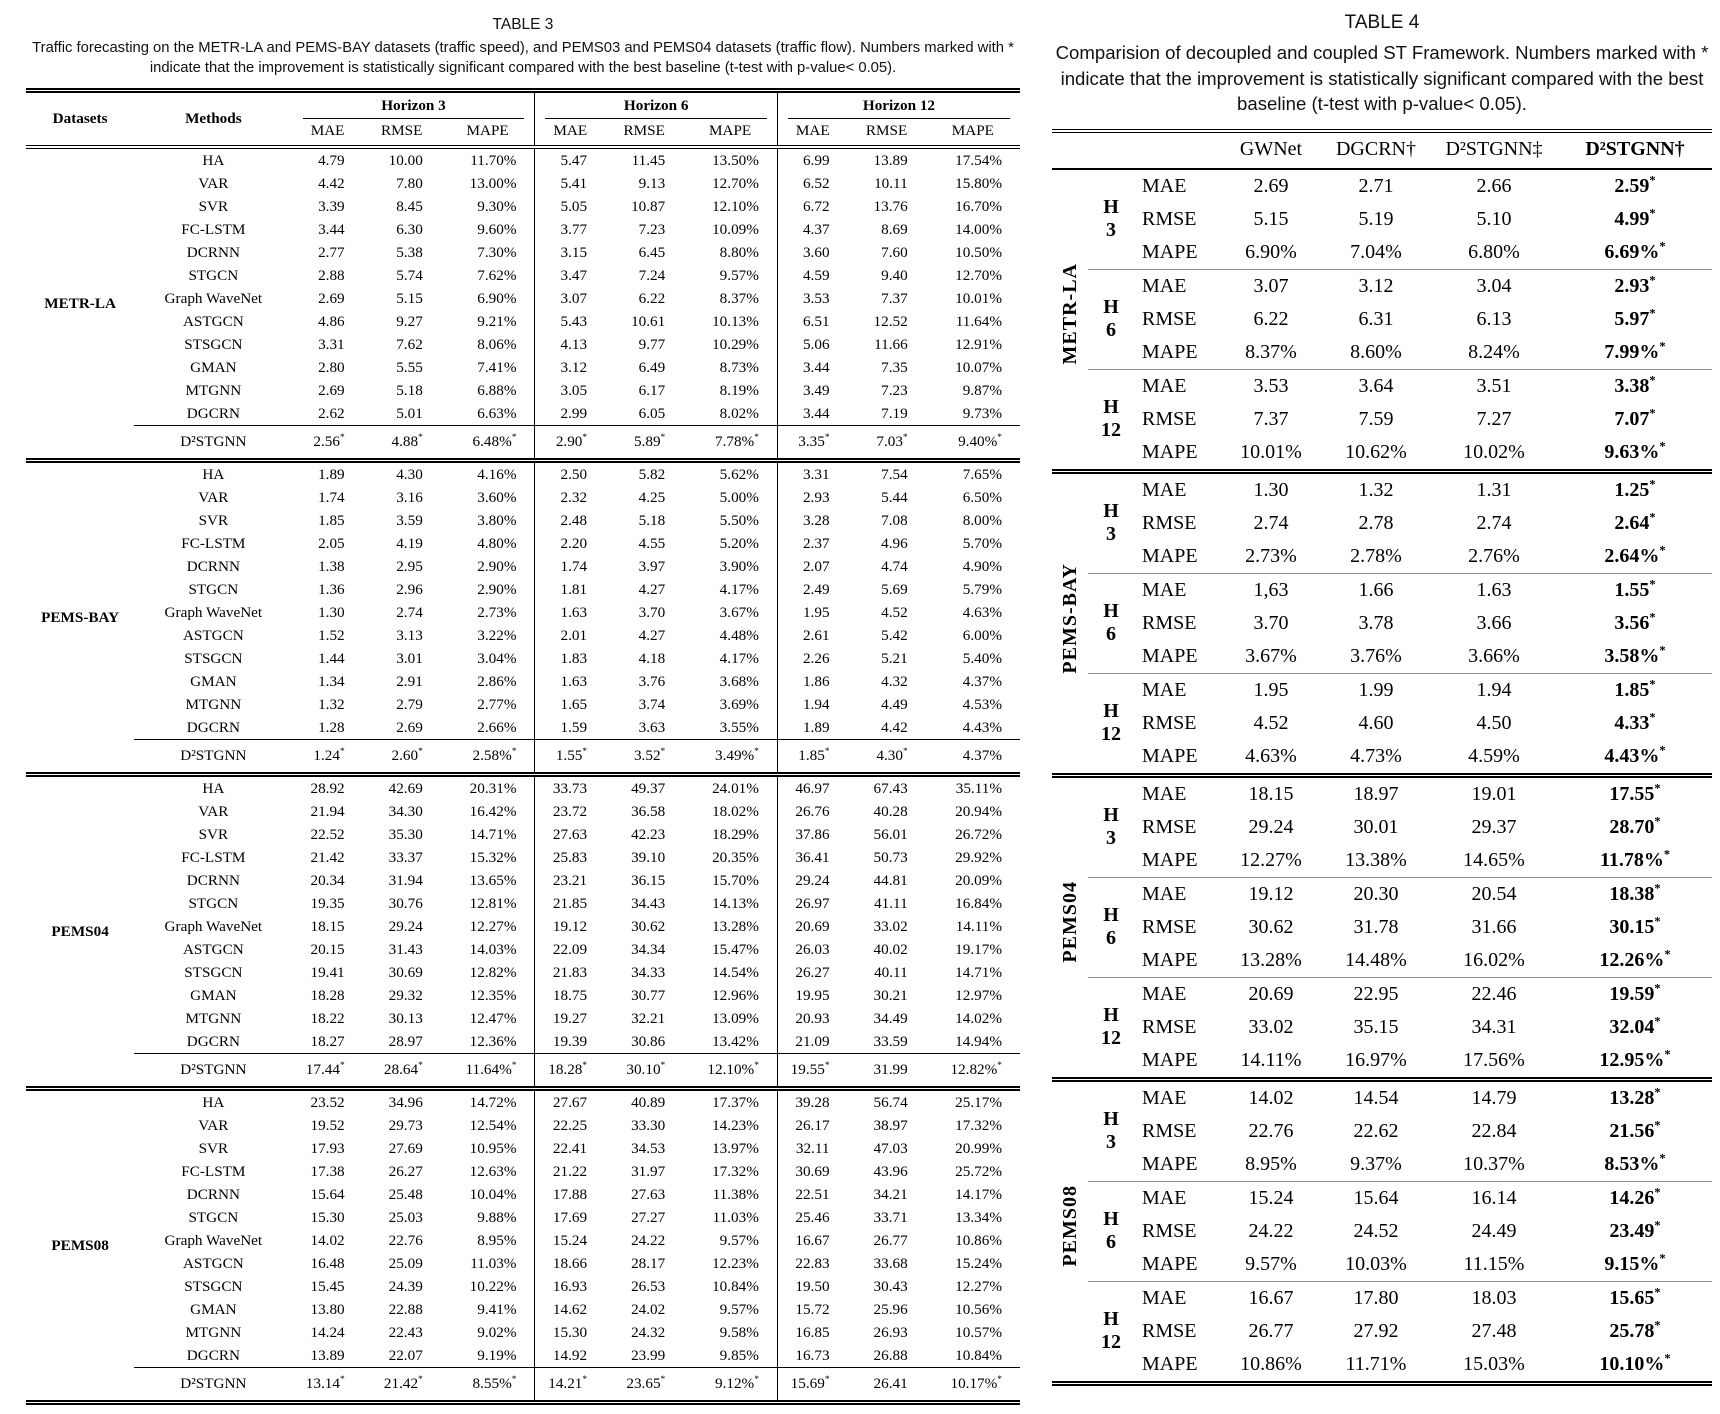 This screenshot has height=1414, width=1720. Describe the element at coordinates (488, 857) in the screenshot. I see `value-cell: 15.32%` at that location.